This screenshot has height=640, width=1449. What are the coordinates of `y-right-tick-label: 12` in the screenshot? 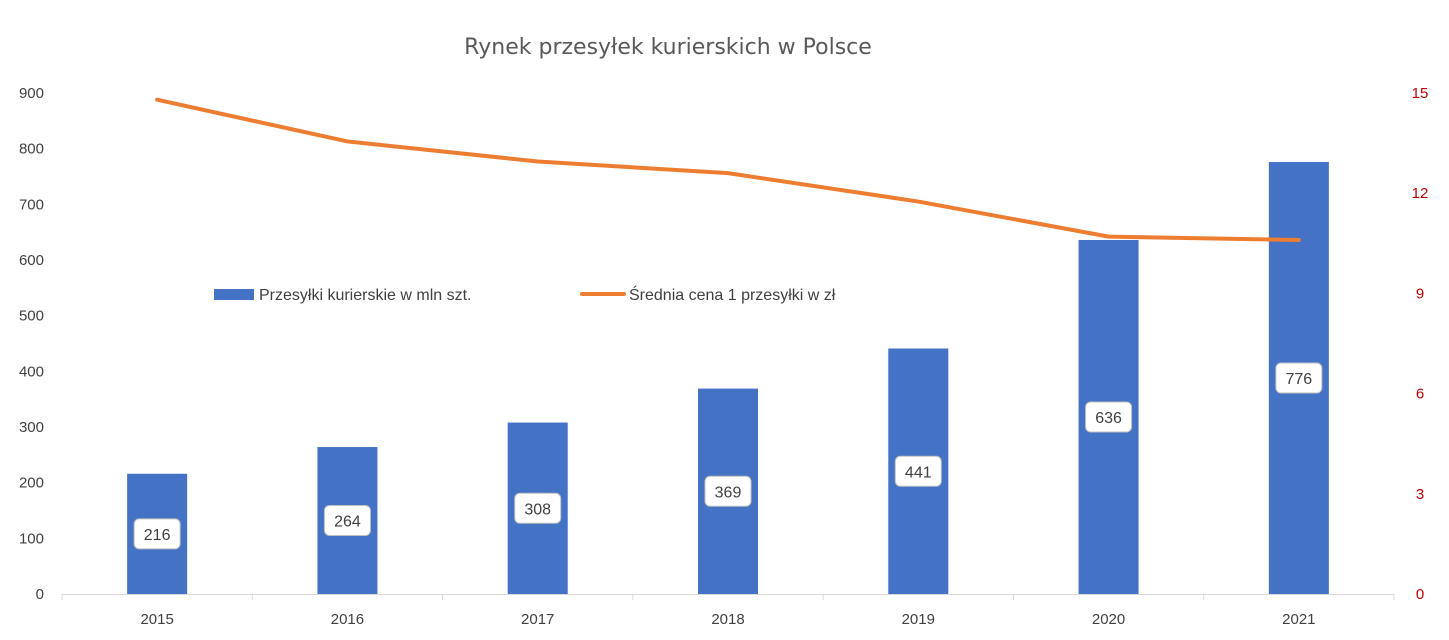 It's located at (1420, 193).